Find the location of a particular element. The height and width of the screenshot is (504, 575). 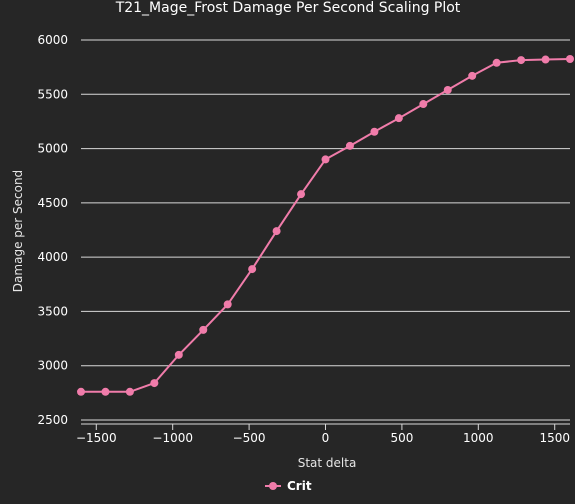

x-tick-label: −500 is located at coordinates (249, 438).